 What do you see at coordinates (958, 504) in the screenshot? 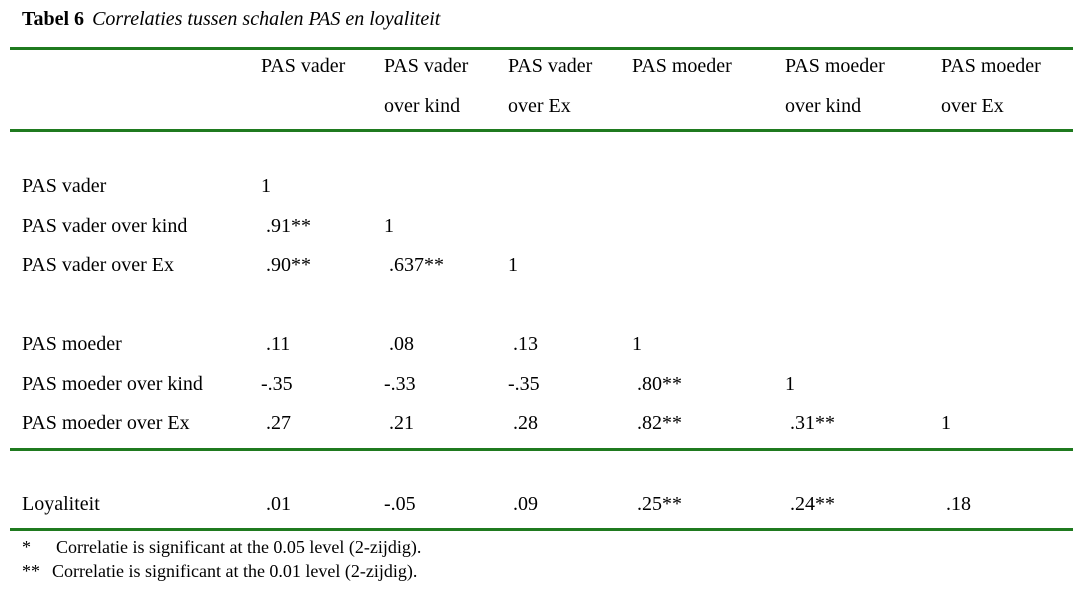
I see `correlation-value: .18` at bounding box center [958, 504].